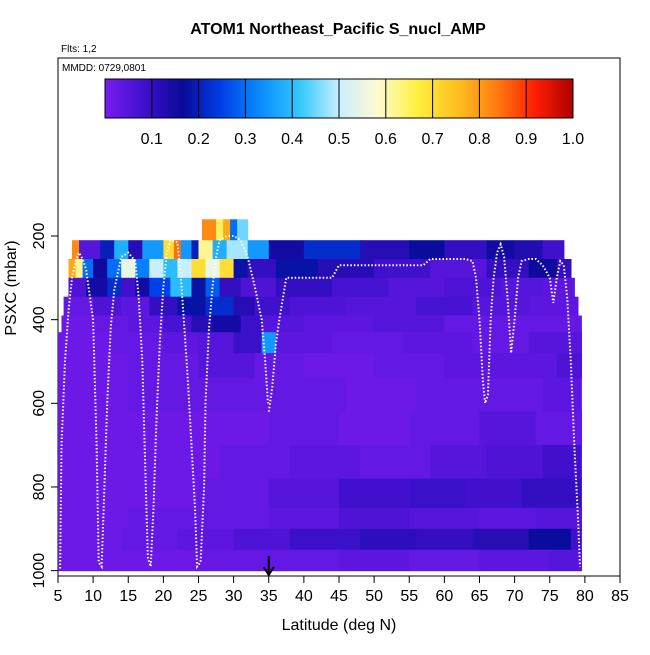 This screenshot has width=650, height=655. Describe the element at coordinates (339, 625) in the screenshot. I see `x-axis-label: Latitude (deg N)` at that location.